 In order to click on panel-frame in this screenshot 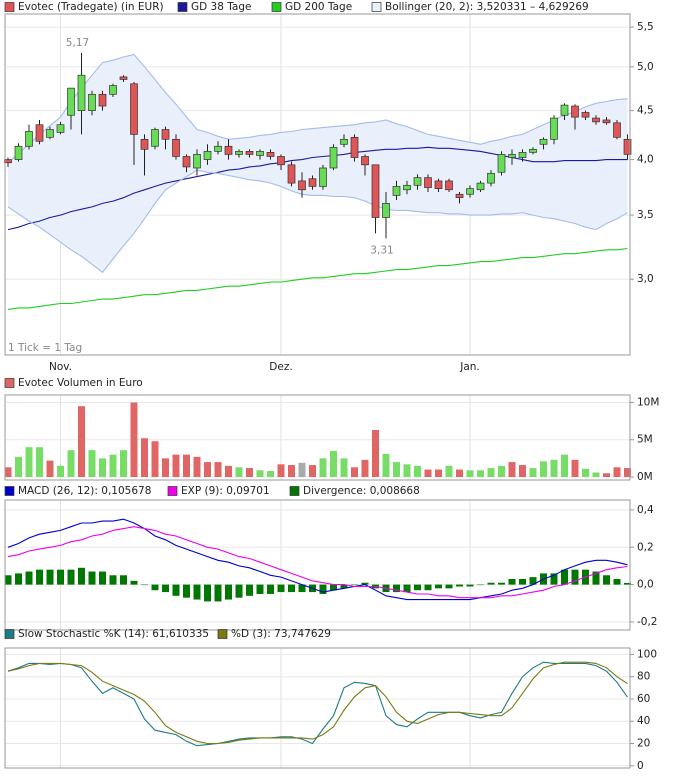, I will do `click(317, 437)`.